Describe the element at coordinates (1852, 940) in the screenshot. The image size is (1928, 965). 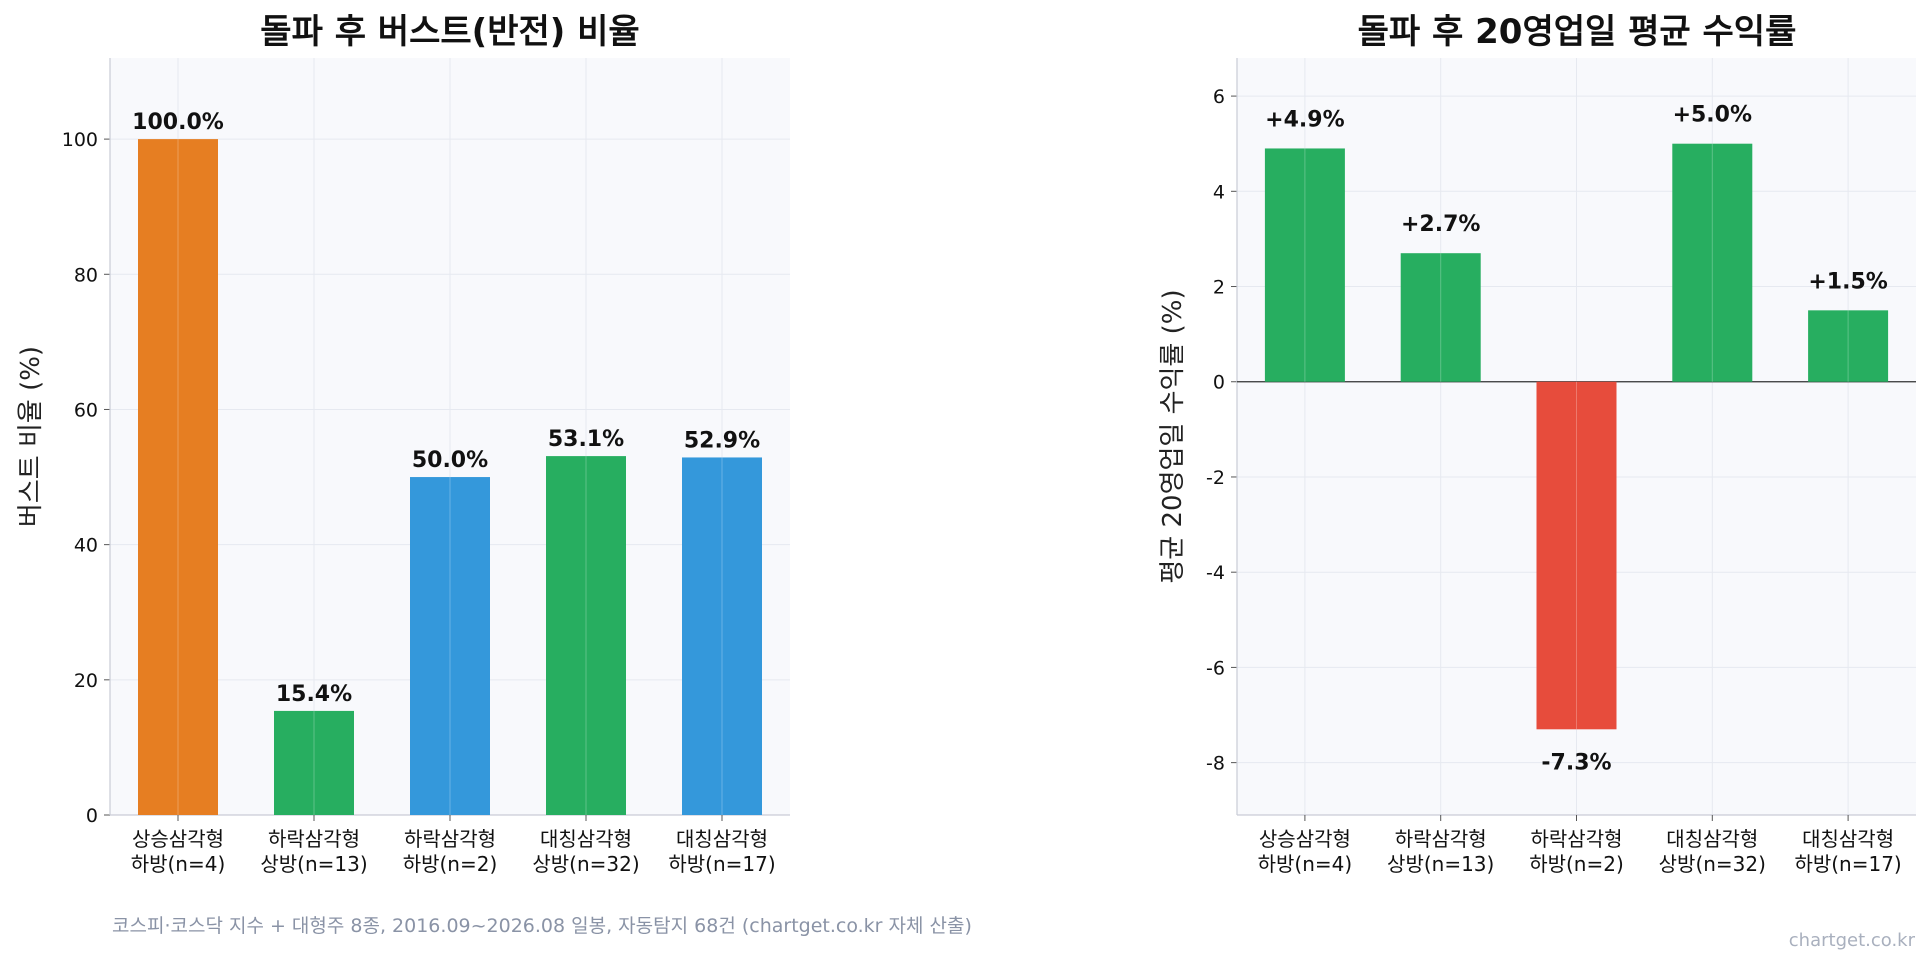
I see `brand-watermark: chartget.co.kr` at that location.